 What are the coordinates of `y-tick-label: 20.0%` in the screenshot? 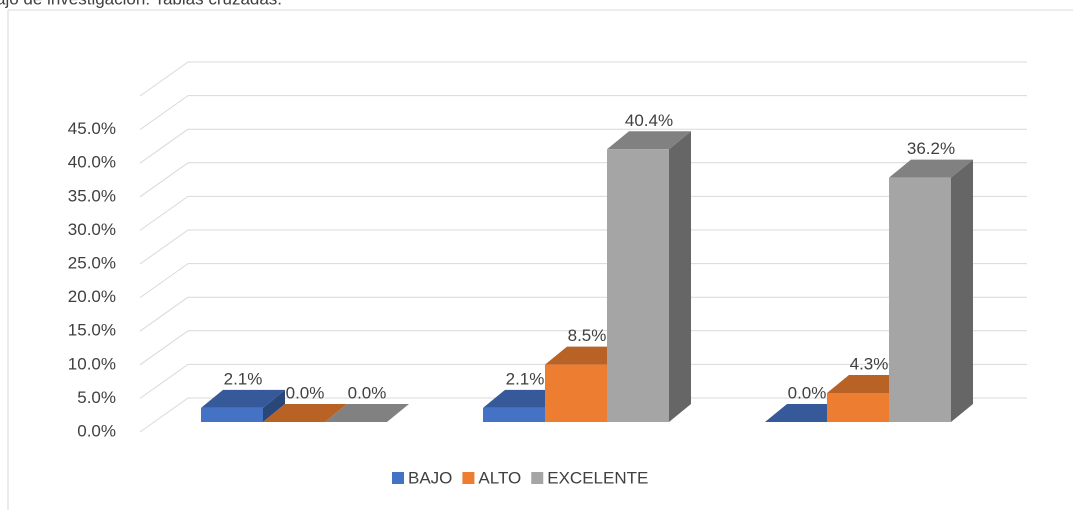 It's located at (92, 296).